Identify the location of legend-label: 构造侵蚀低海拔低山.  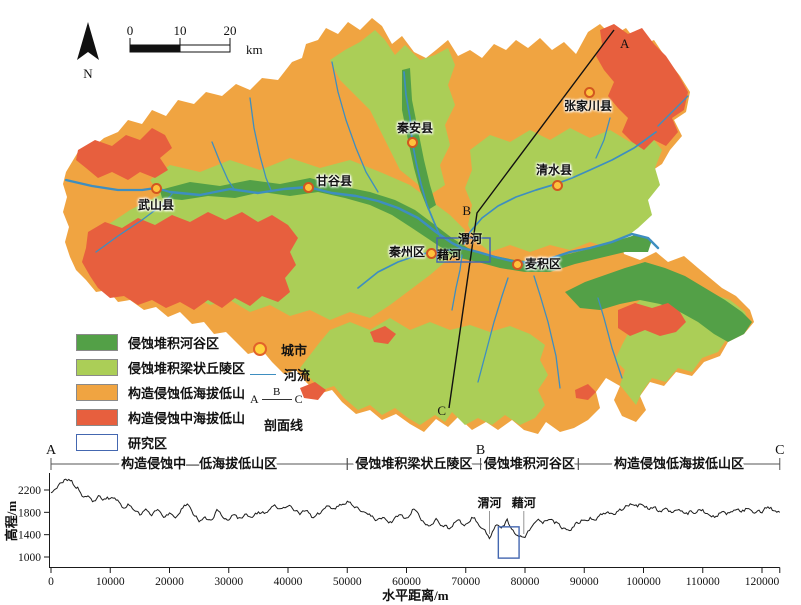
(187, 393).